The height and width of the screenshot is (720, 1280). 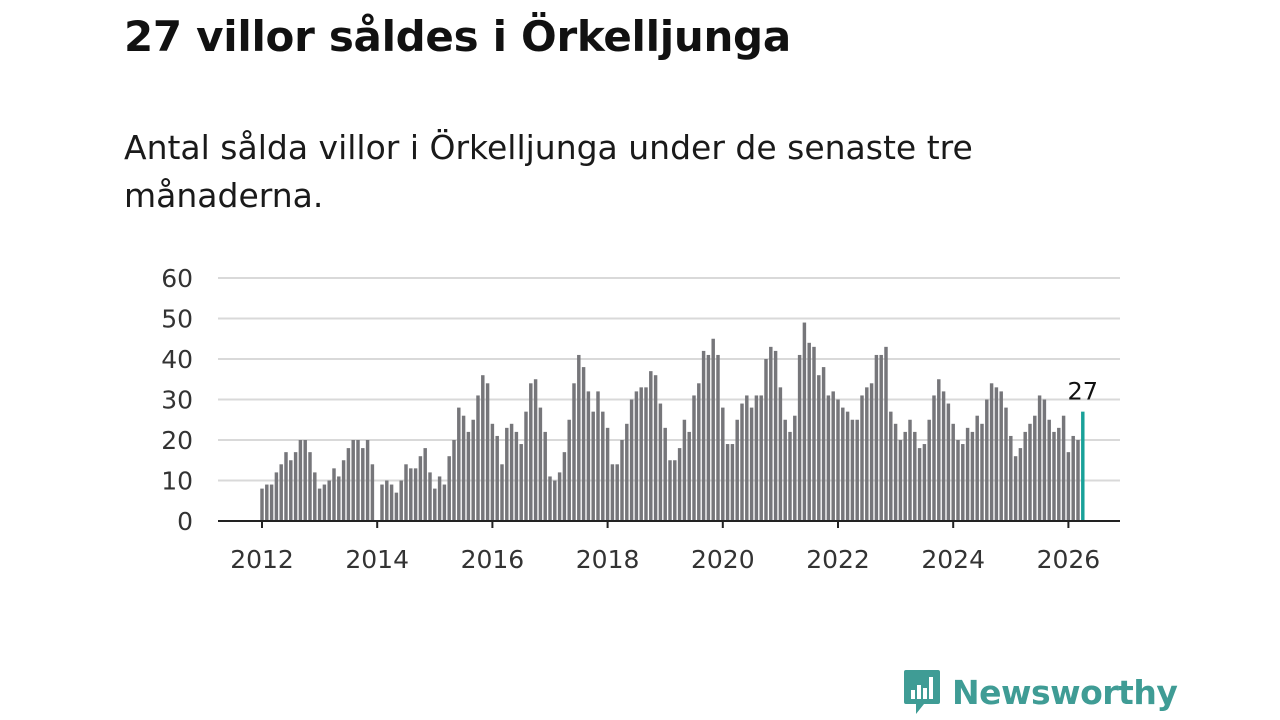 I want to click on newsworthy-logo: Newsworthy, so click(x=1040, y=692).